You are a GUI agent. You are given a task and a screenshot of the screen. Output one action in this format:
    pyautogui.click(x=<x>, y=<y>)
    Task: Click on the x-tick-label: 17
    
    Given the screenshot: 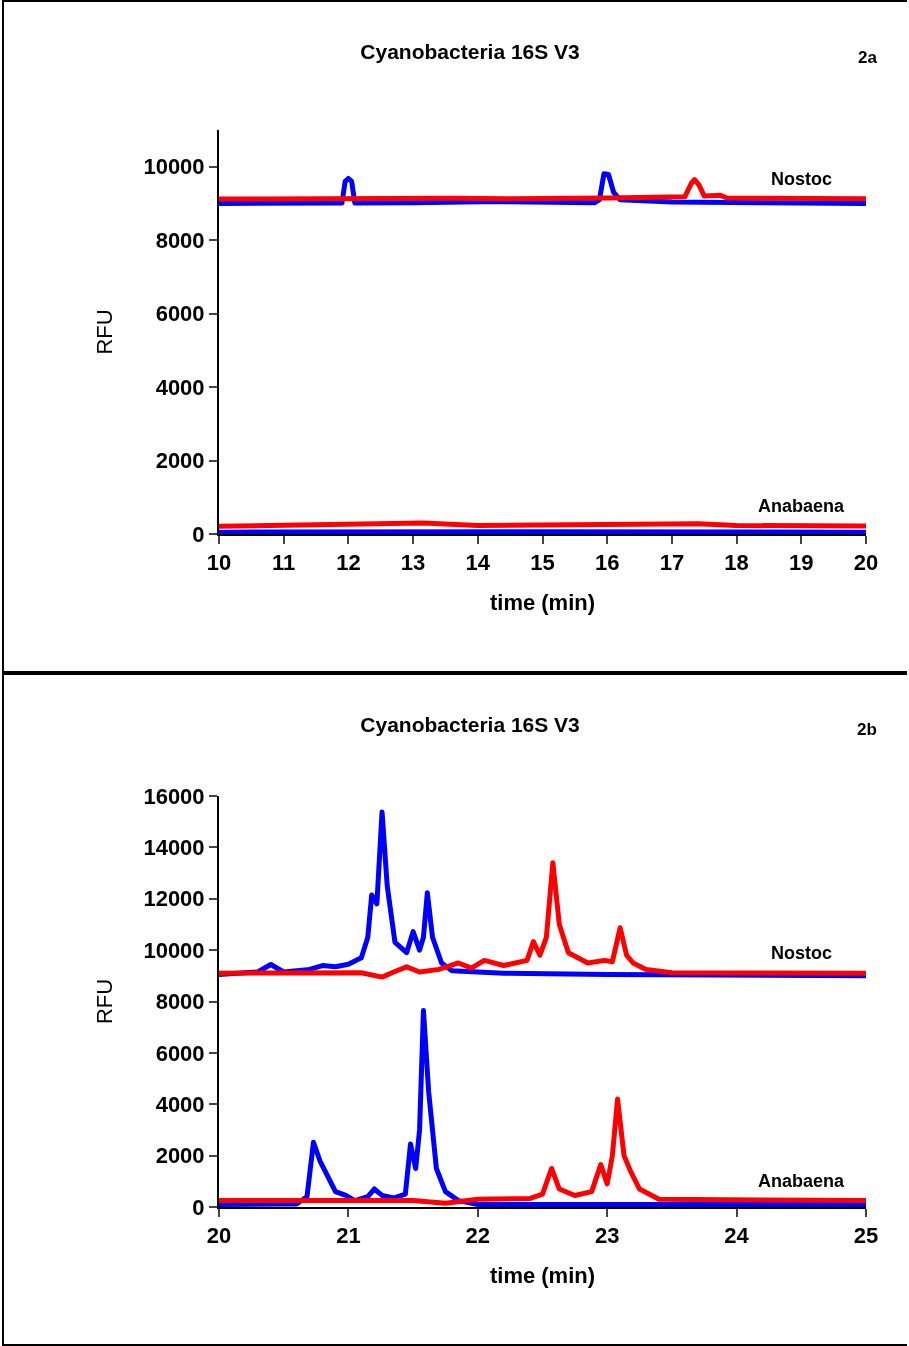 What is the action you would take?
    pyautogui.click(x=672, y=563)
    